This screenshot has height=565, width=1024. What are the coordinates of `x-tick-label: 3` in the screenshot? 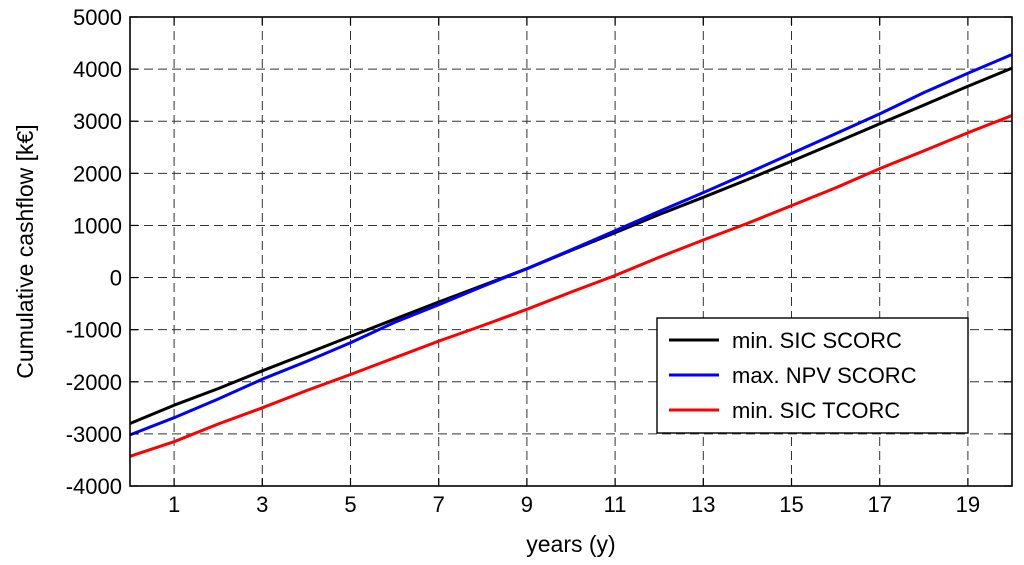 It's located at (262, 504).